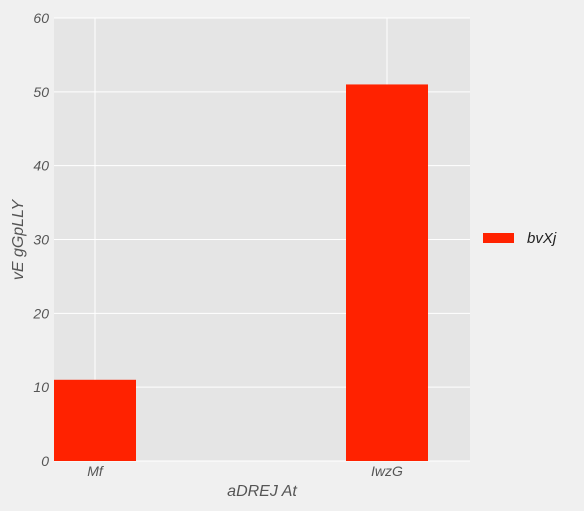  What do you see at coordinates (520, 238) in the screenshot?
I see `legend: bvXj` at bounding box center [520, 238].